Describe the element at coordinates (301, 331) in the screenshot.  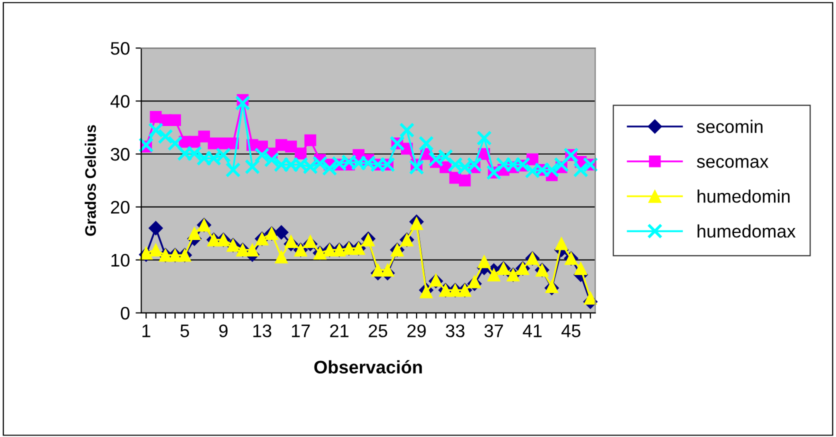
I see `x-tick-label: 17` at that location.